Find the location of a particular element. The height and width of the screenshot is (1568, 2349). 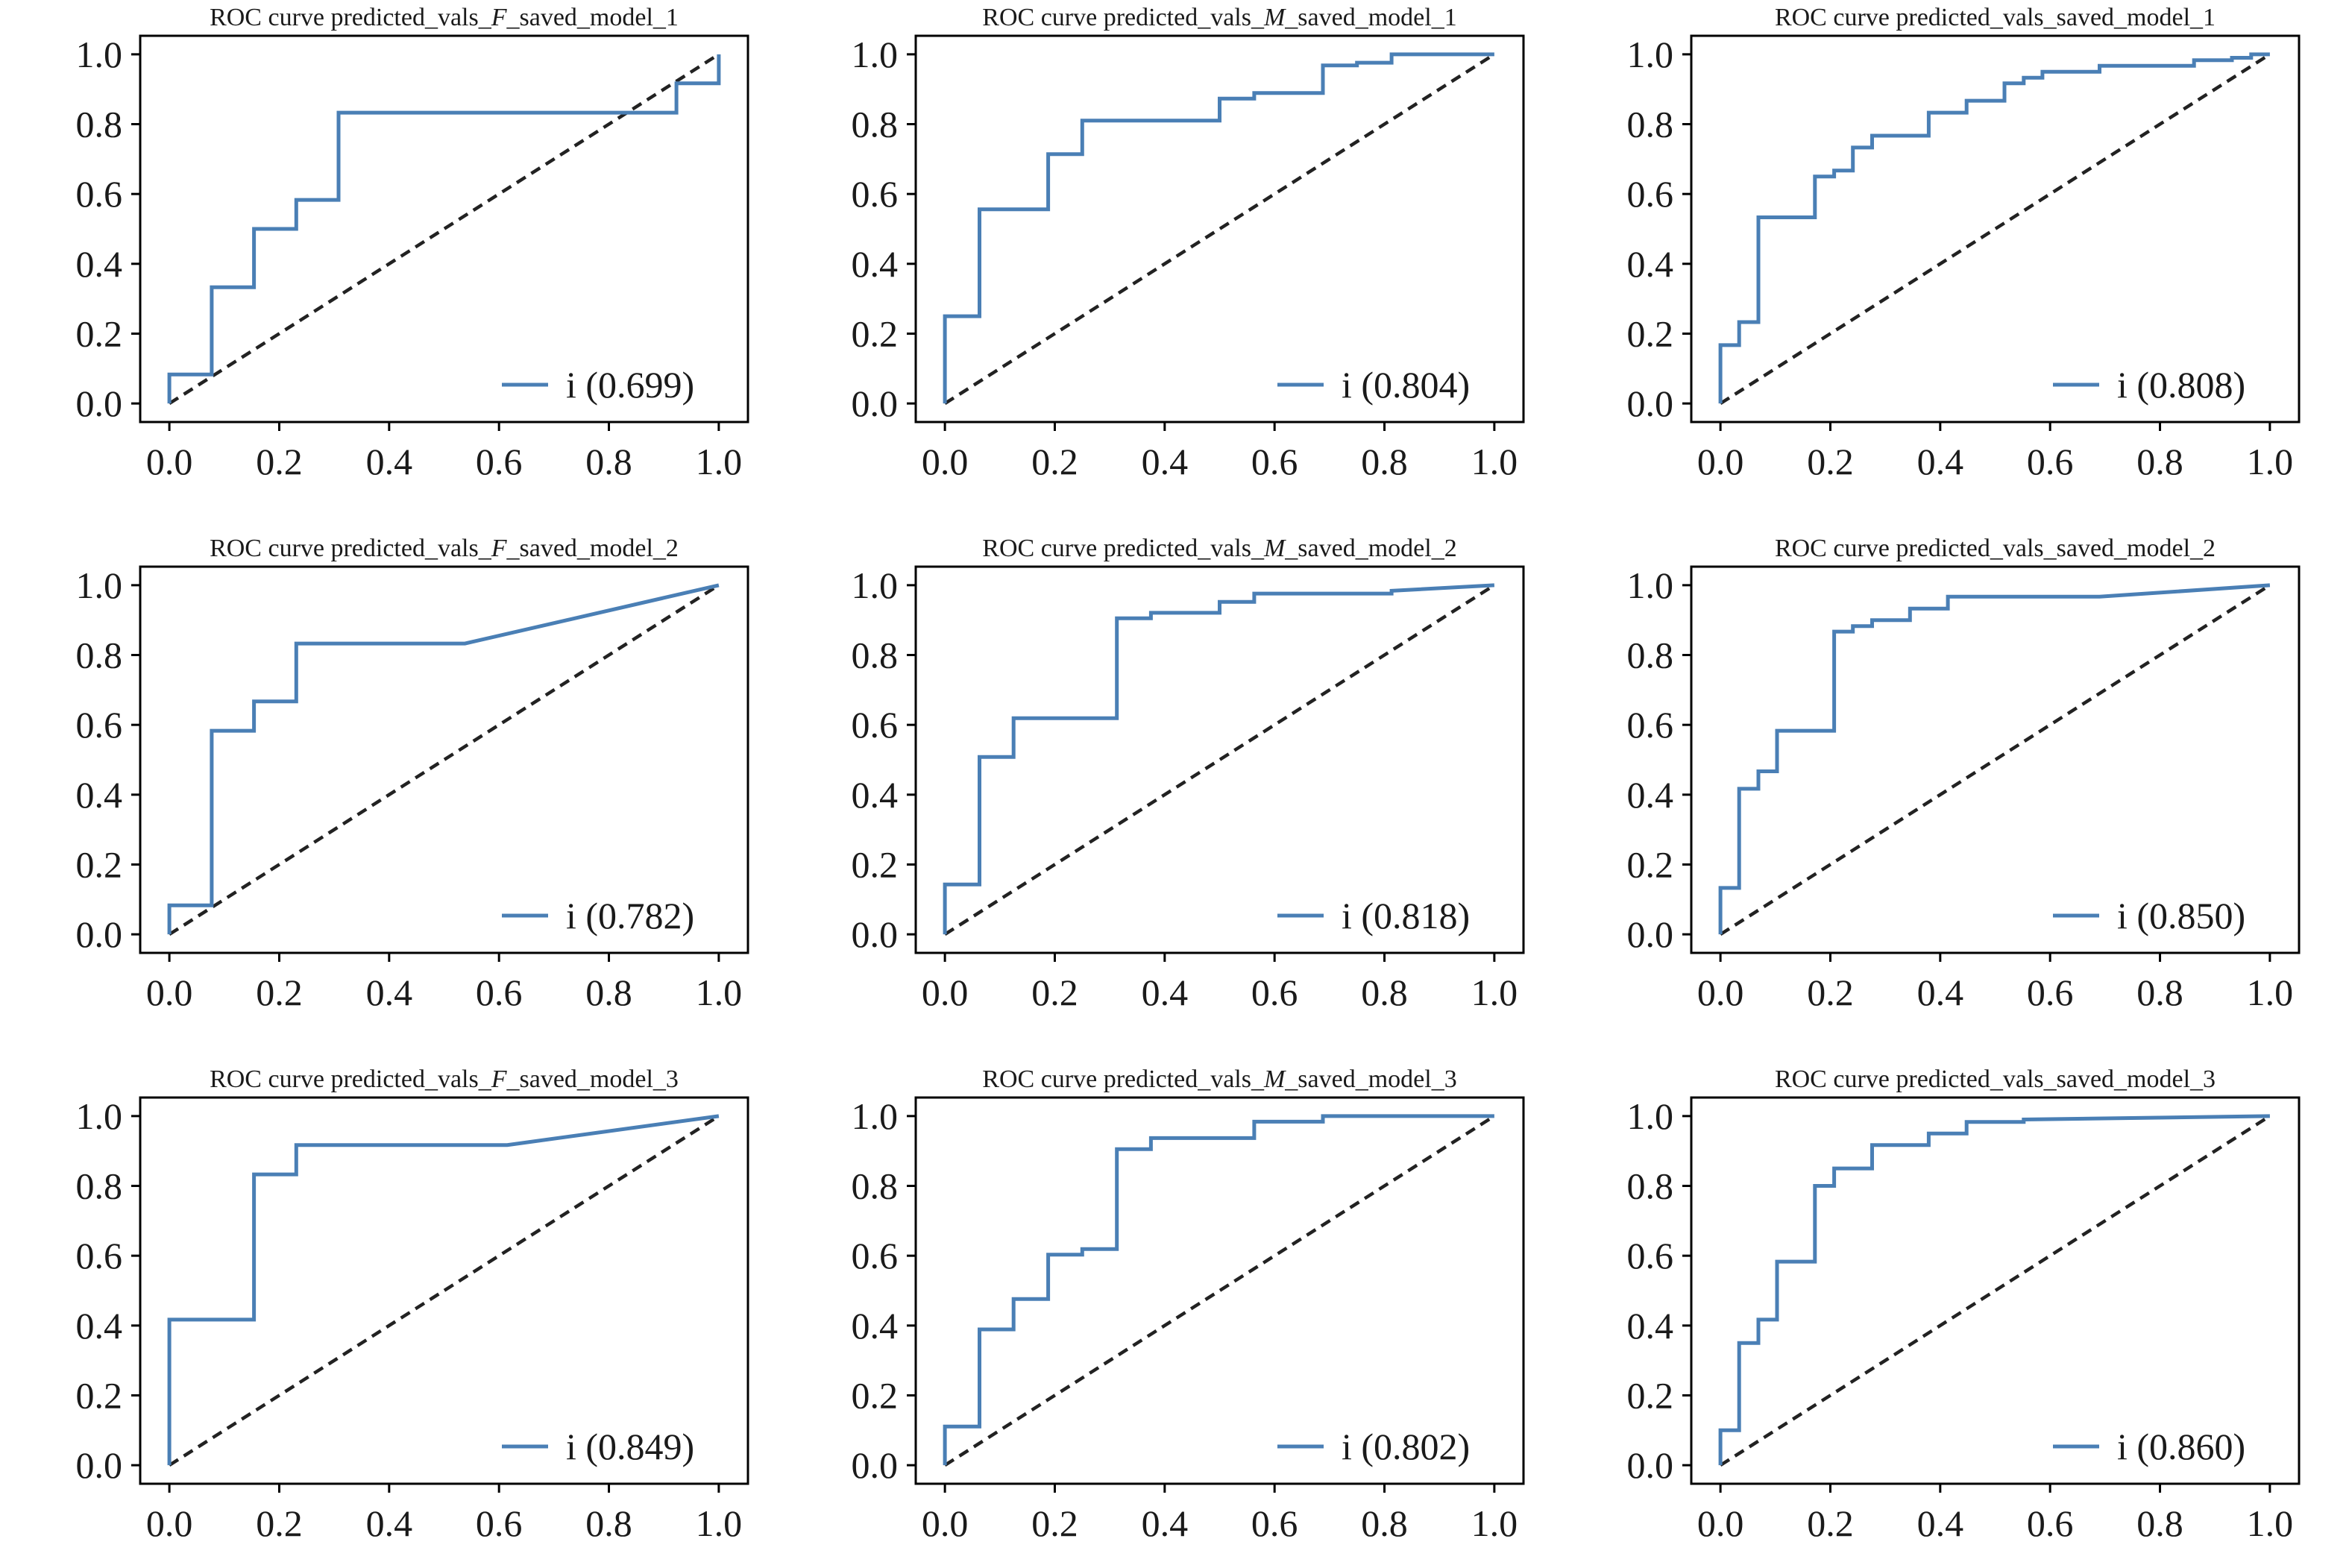

legend-label: i (0.849) is located at coordinates (630, 1446).